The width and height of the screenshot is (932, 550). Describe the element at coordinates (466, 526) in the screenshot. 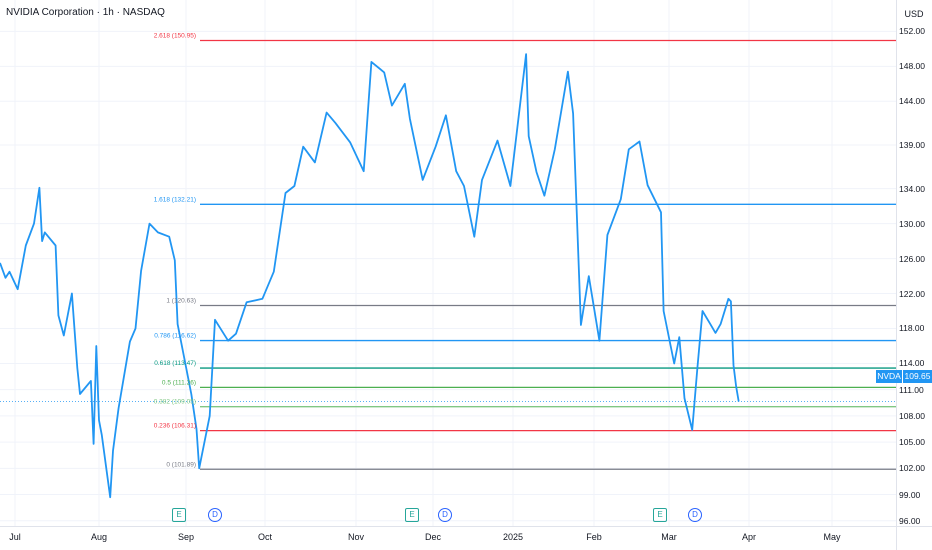

I see `time-scale-divider` at that location.